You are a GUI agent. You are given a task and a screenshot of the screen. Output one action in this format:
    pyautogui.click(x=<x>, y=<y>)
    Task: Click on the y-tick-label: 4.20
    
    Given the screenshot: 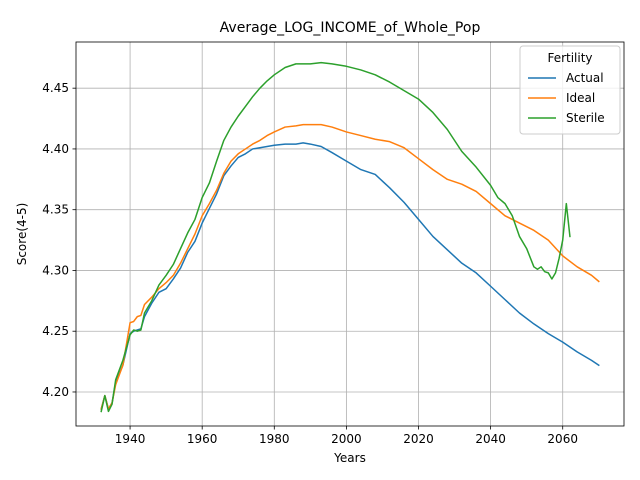 What is the action you would take?
    pyautogui.click(x=55, y=392)
    